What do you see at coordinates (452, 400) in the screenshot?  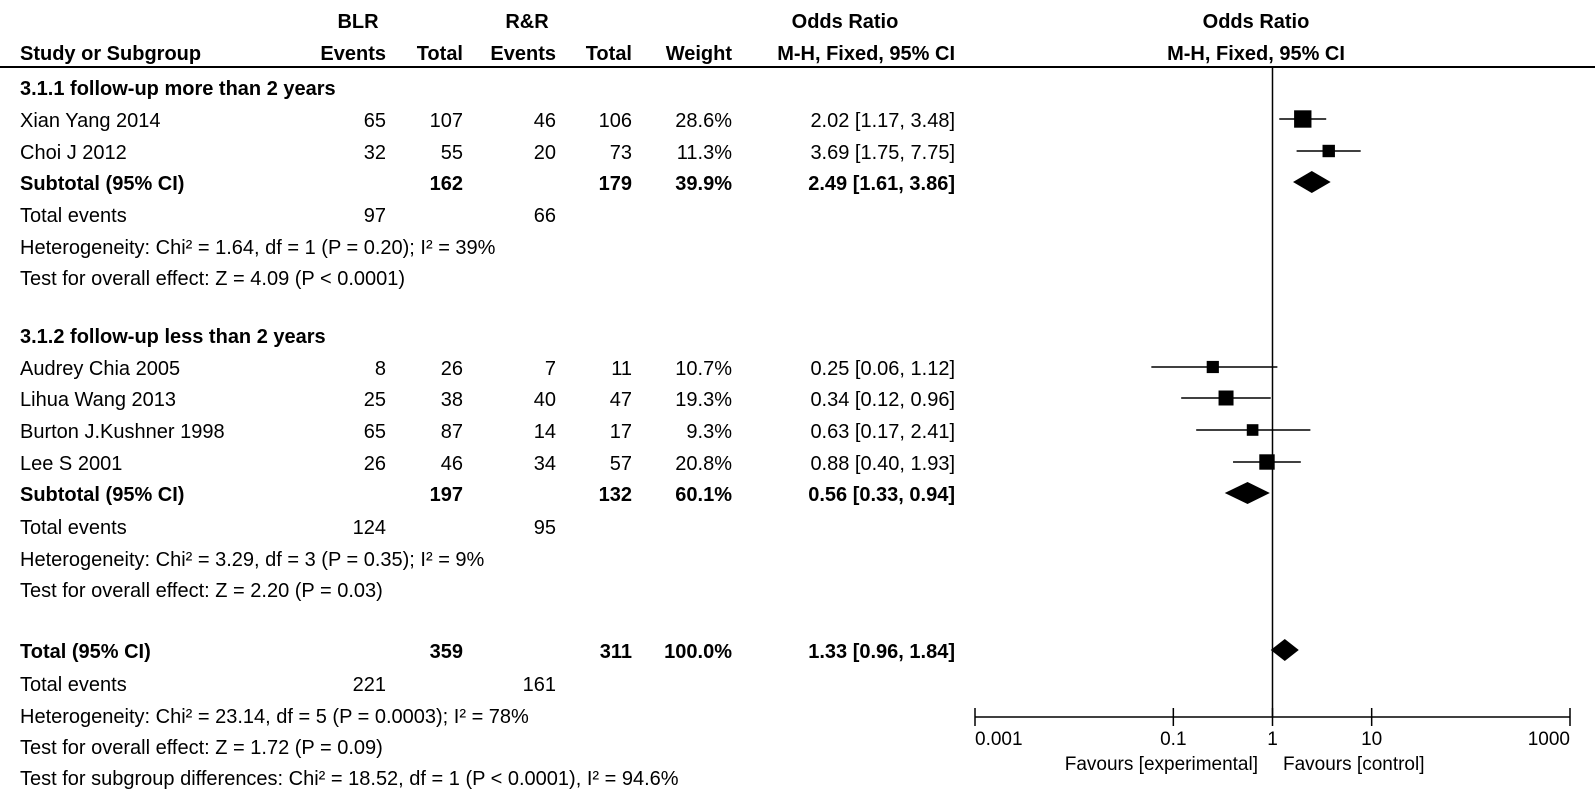 I see `total-left: 38` at bounding box center [452, 400].